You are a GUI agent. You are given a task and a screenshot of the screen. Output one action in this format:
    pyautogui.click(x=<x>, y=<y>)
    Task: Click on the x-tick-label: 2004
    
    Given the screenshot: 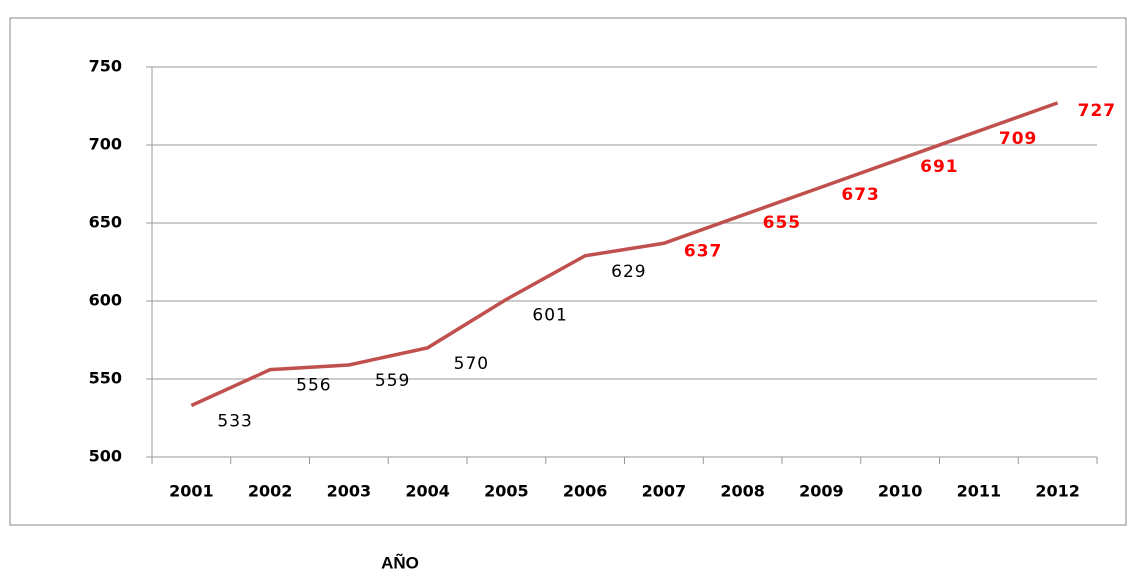 What is the action you would take?
    pyautogui.click(x=427, y=491)
    